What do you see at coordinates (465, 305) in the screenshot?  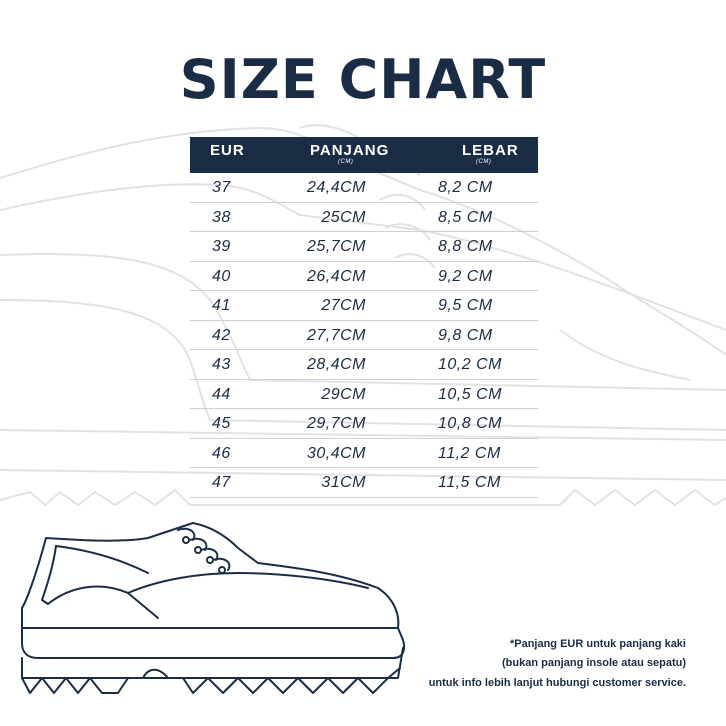 I see `width-cell: 9,5 CM` at bounding box center [465, 305].